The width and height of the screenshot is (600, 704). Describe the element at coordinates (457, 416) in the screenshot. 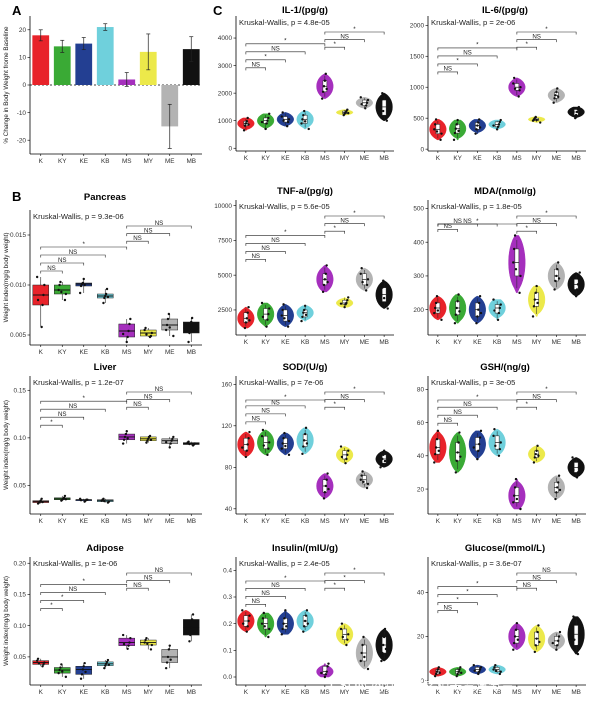

I see `chart-gsh-bracket` at that location.